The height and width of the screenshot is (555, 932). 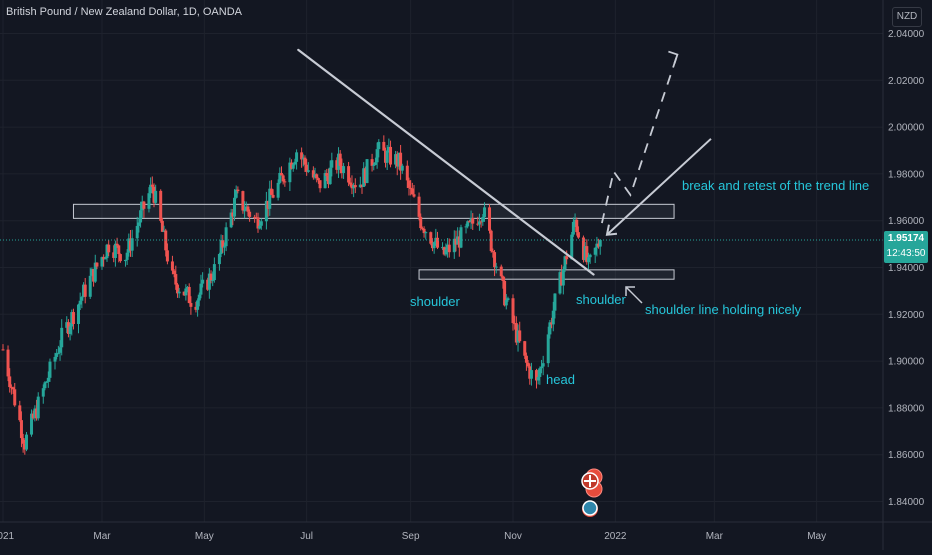 What do you see at coordinates (560, 379) in the screenshot?
I see `head-annotation: head` at bounding box center [560, 379].